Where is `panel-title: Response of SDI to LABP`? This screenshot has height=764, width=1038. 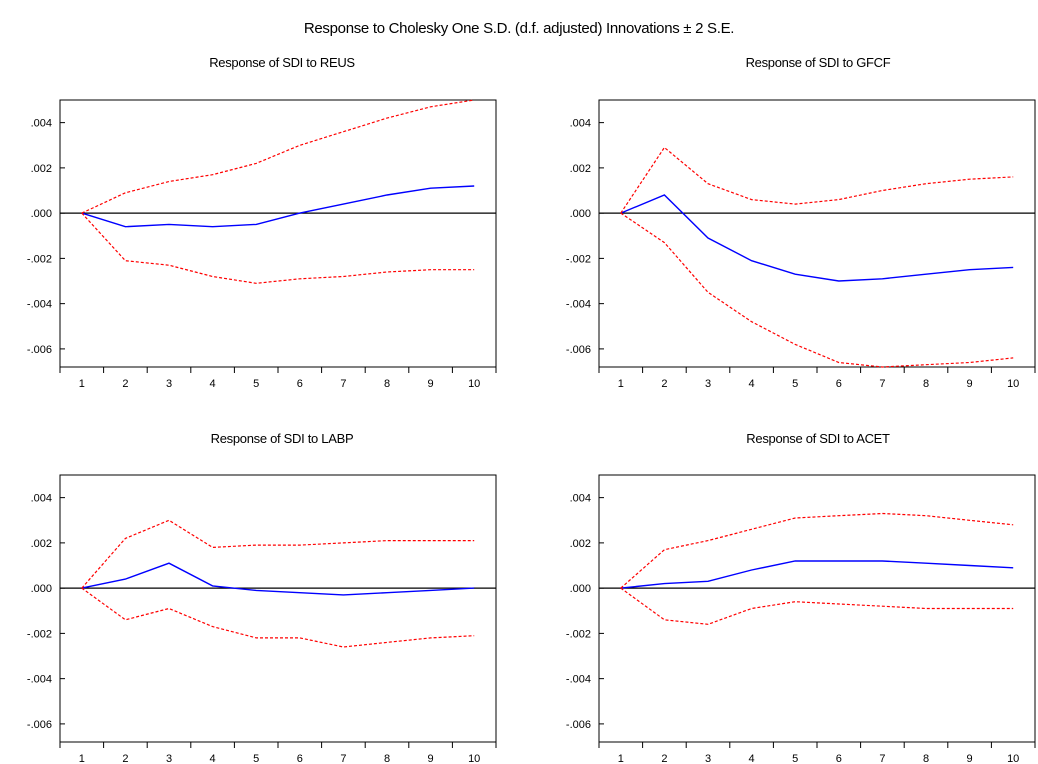 panel-title: Response of SDI to LABP is located at coordinates (282, 438).